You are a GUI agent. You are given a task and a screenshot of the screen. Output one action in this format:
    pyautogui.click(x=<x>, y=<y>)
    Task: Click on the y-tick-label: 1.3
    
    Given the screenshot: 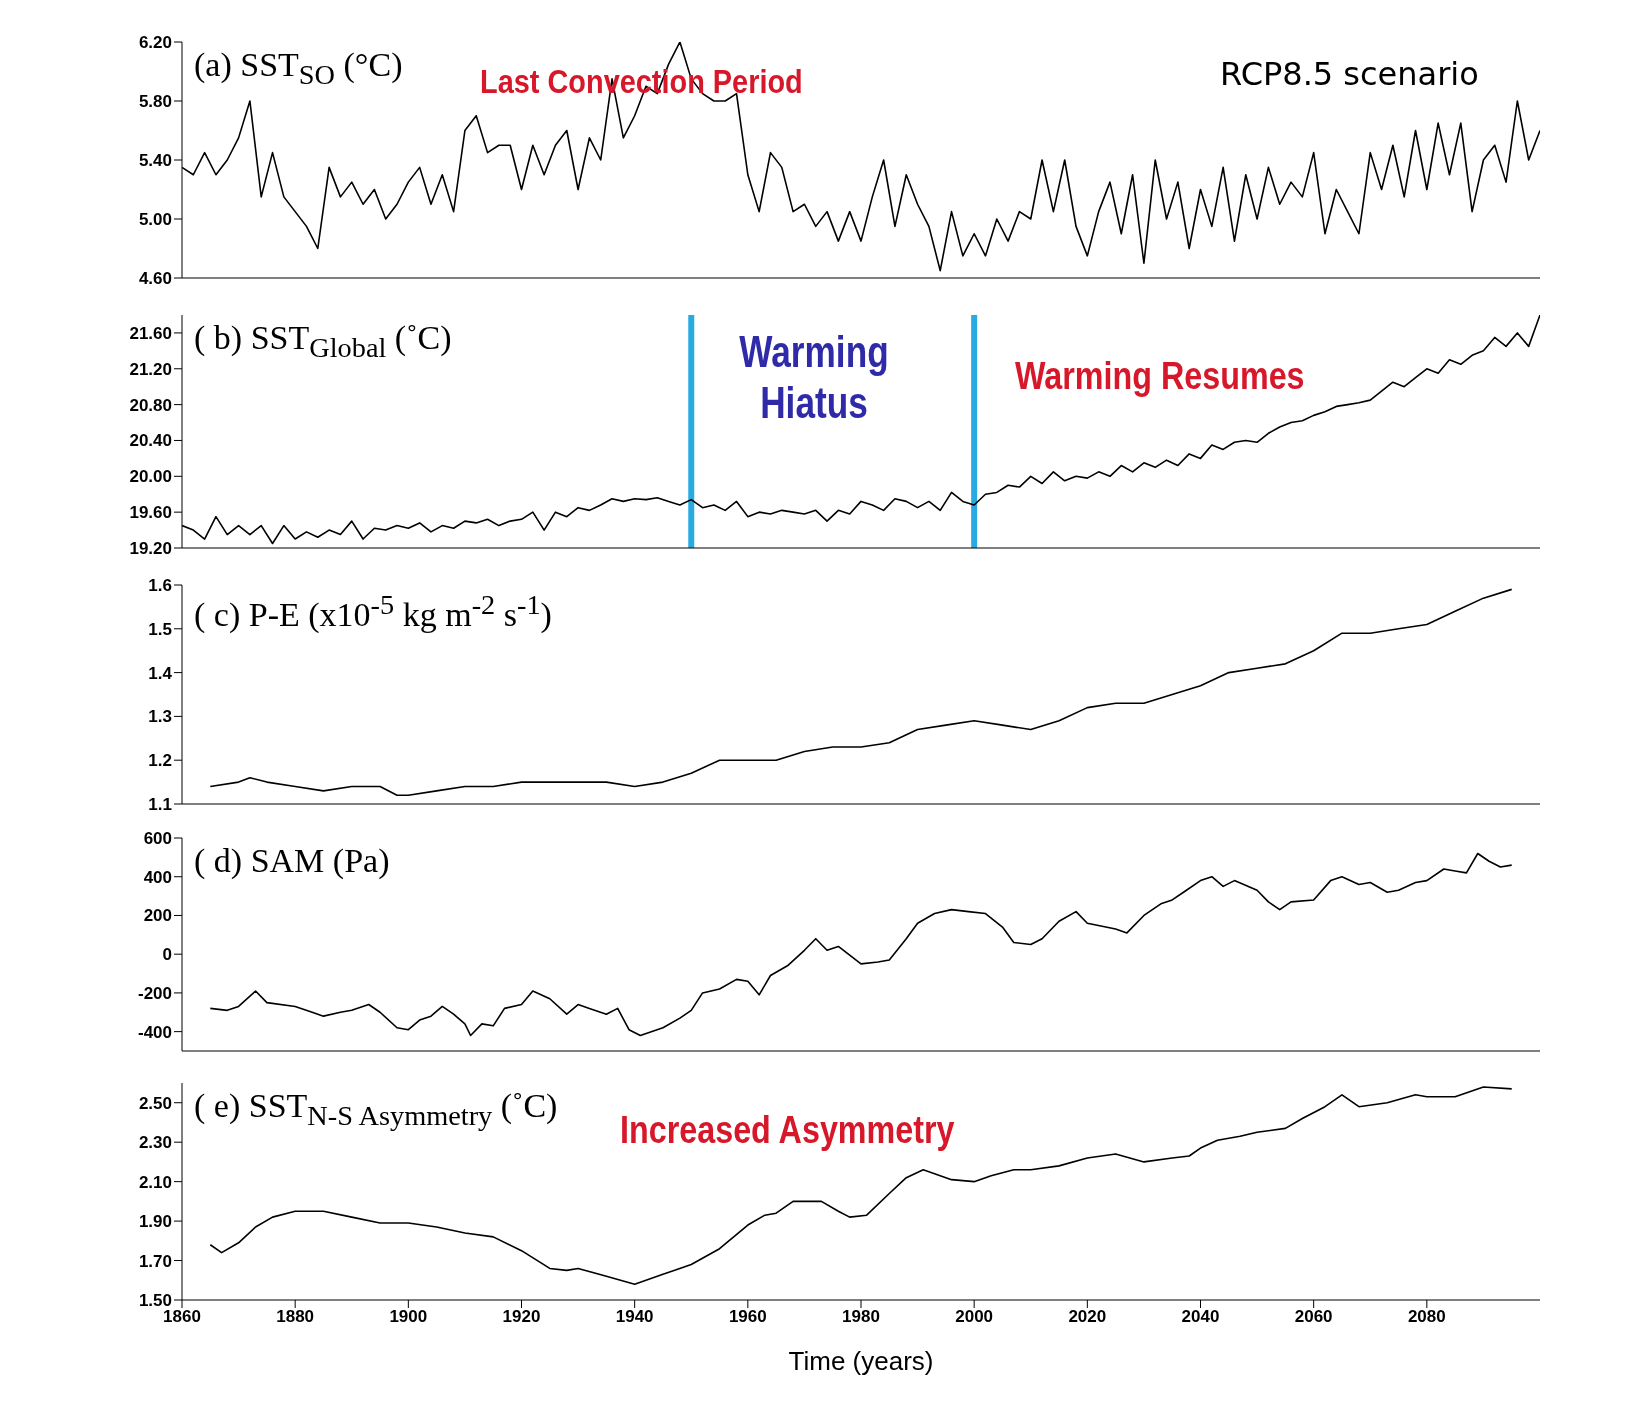 What is the action you would take?
    pyautogui.click(x=160, y=717)
    